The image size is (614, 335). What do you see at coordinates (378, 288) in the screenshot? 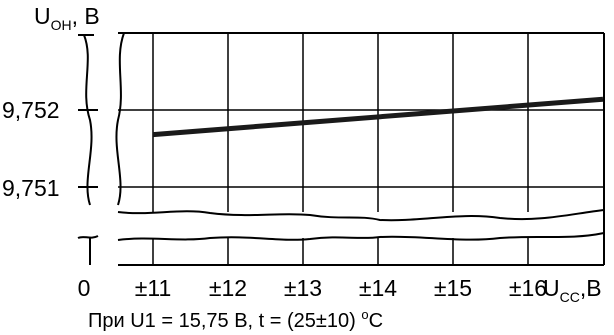
I see `x-tick-label: ±14` at bounding box center [378, 288].